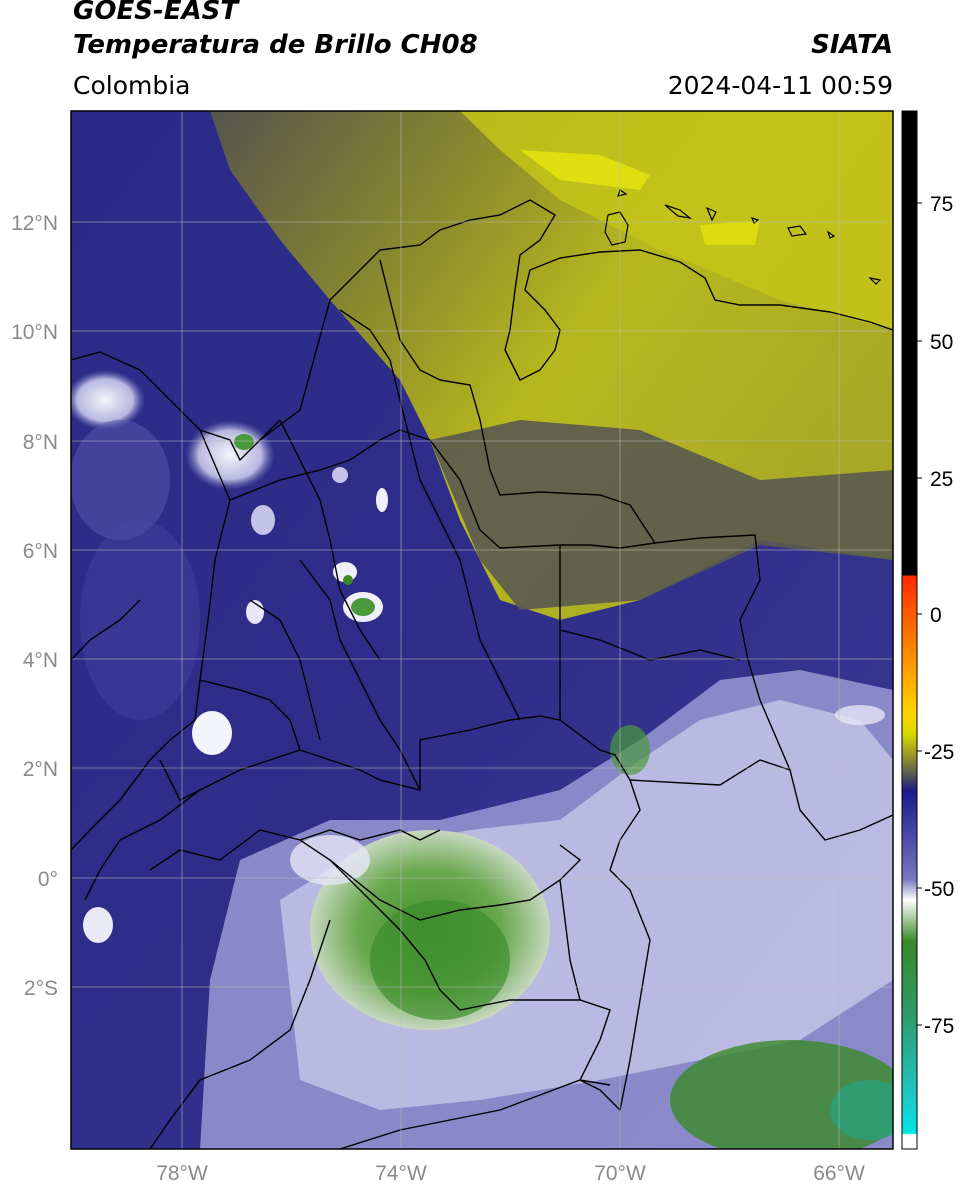 This screenshot has width=966, height=1190. Describe the element at coordinates (40, 442) in the screenshot. I see `lat-label: 8°N` at that location.